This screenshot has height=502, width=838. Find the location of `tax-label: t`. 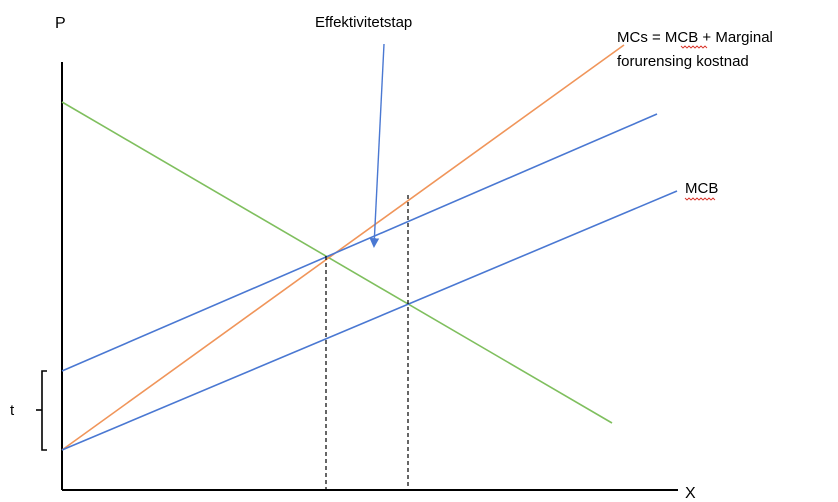

tax-label: t is located at coordinates (12, 410).